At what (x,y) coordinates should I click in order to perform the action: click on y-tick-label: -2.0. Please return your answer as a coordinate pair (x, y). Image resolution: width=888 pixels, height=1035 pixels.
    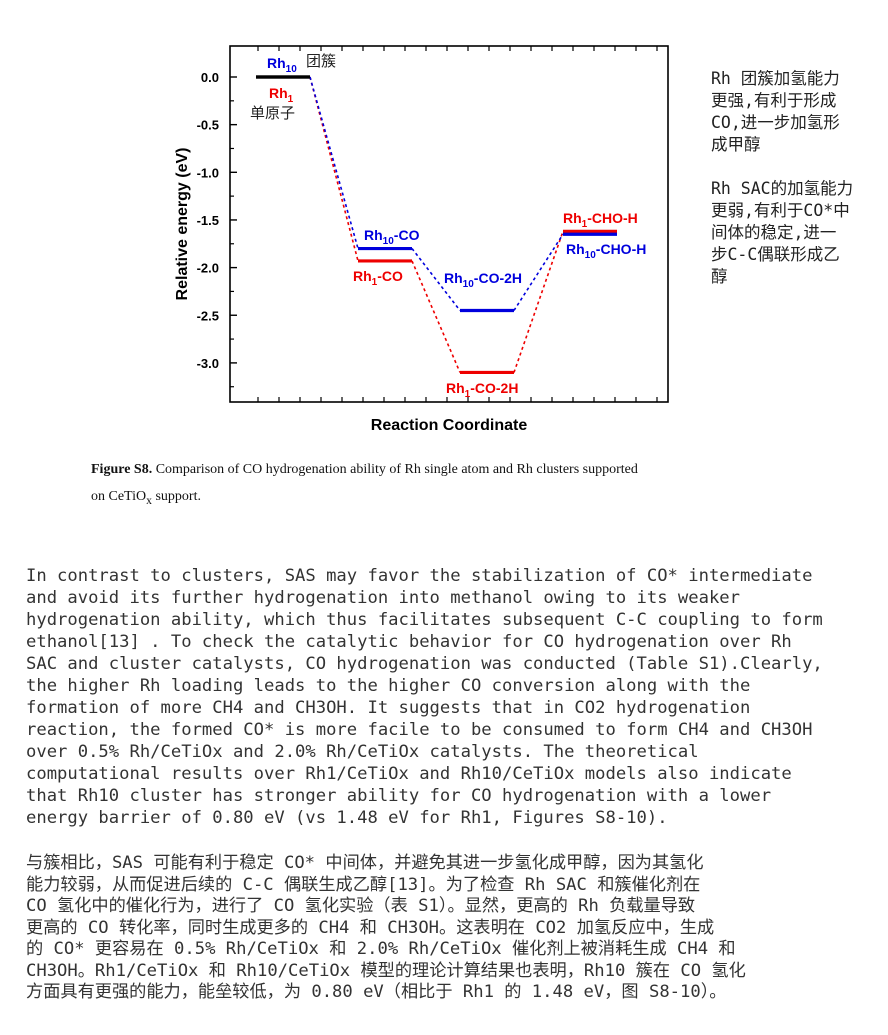
    Looking at the image, I should click on (208, 268).